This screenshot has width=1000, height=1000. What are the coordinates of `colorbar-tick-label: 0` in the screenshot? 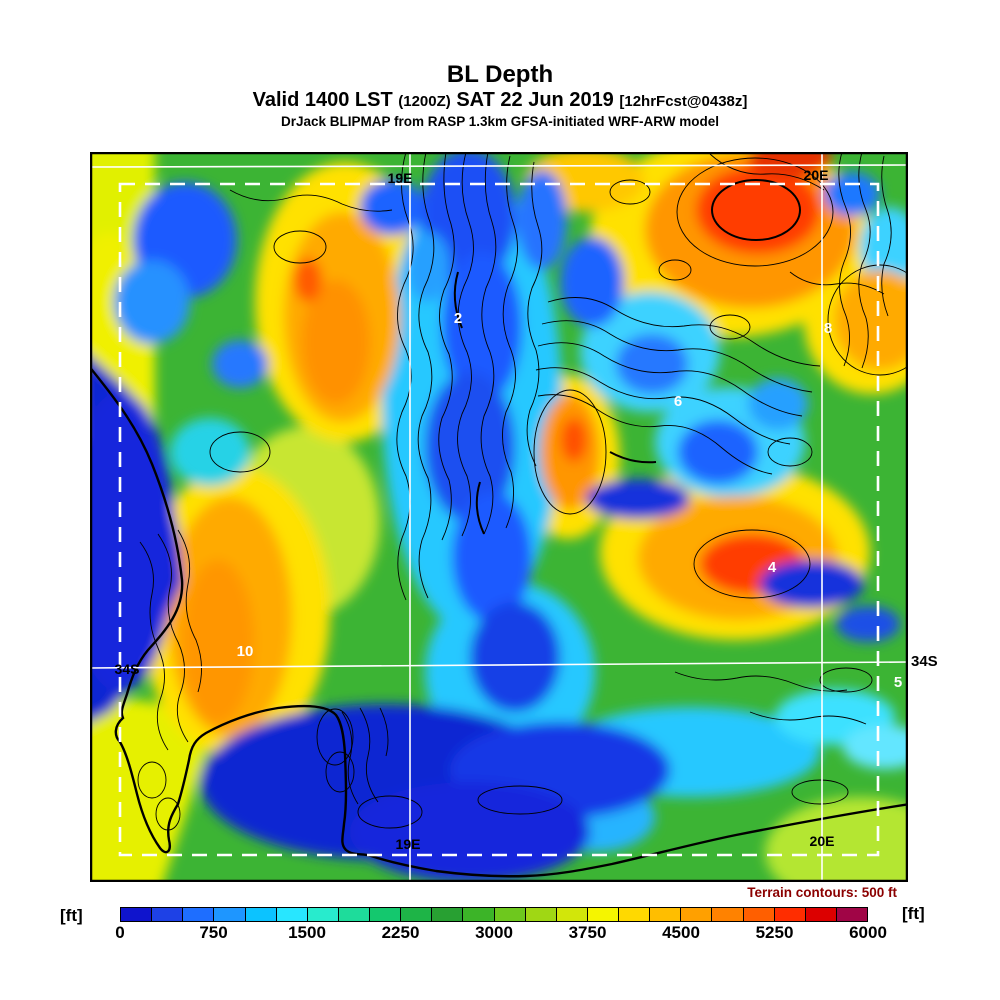 It's located at (120, 932).